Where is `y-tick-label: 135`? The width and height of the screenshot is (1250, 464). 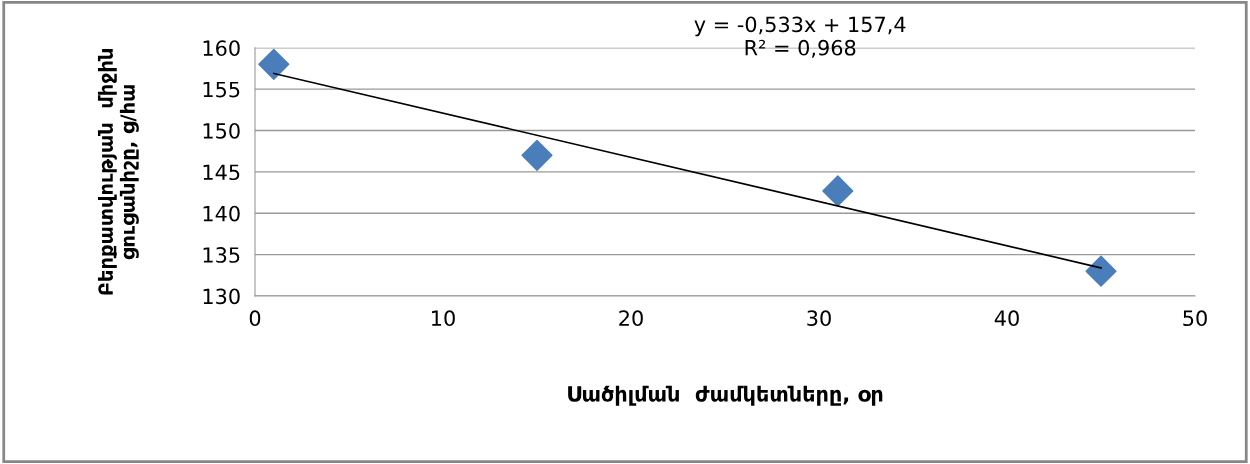 y-tick-label: 135 is located at coordinates (221, 255).